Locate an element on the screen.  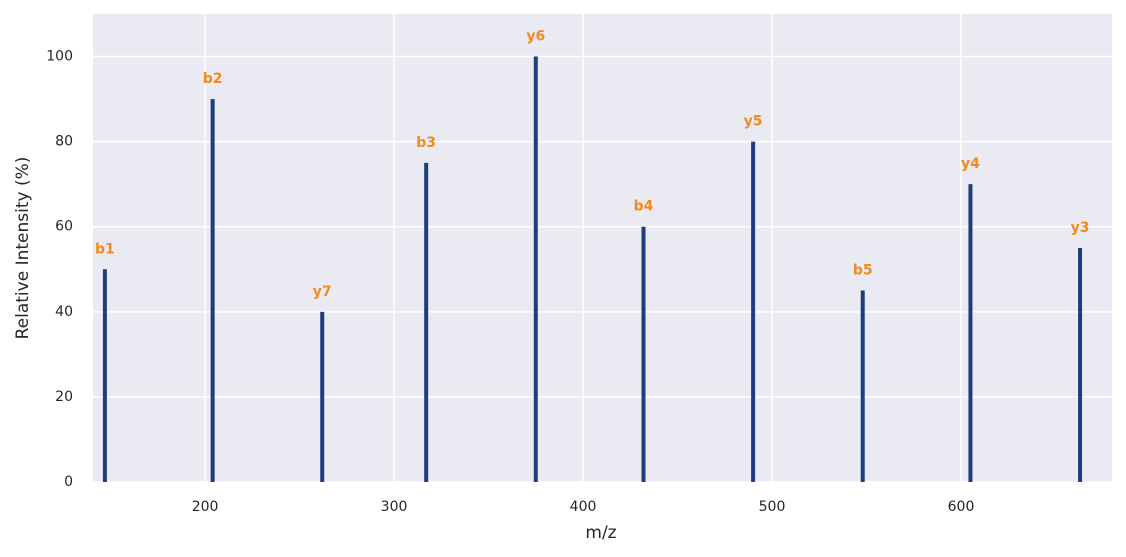
peak-label: b2 is located at coordinates (213, 79).